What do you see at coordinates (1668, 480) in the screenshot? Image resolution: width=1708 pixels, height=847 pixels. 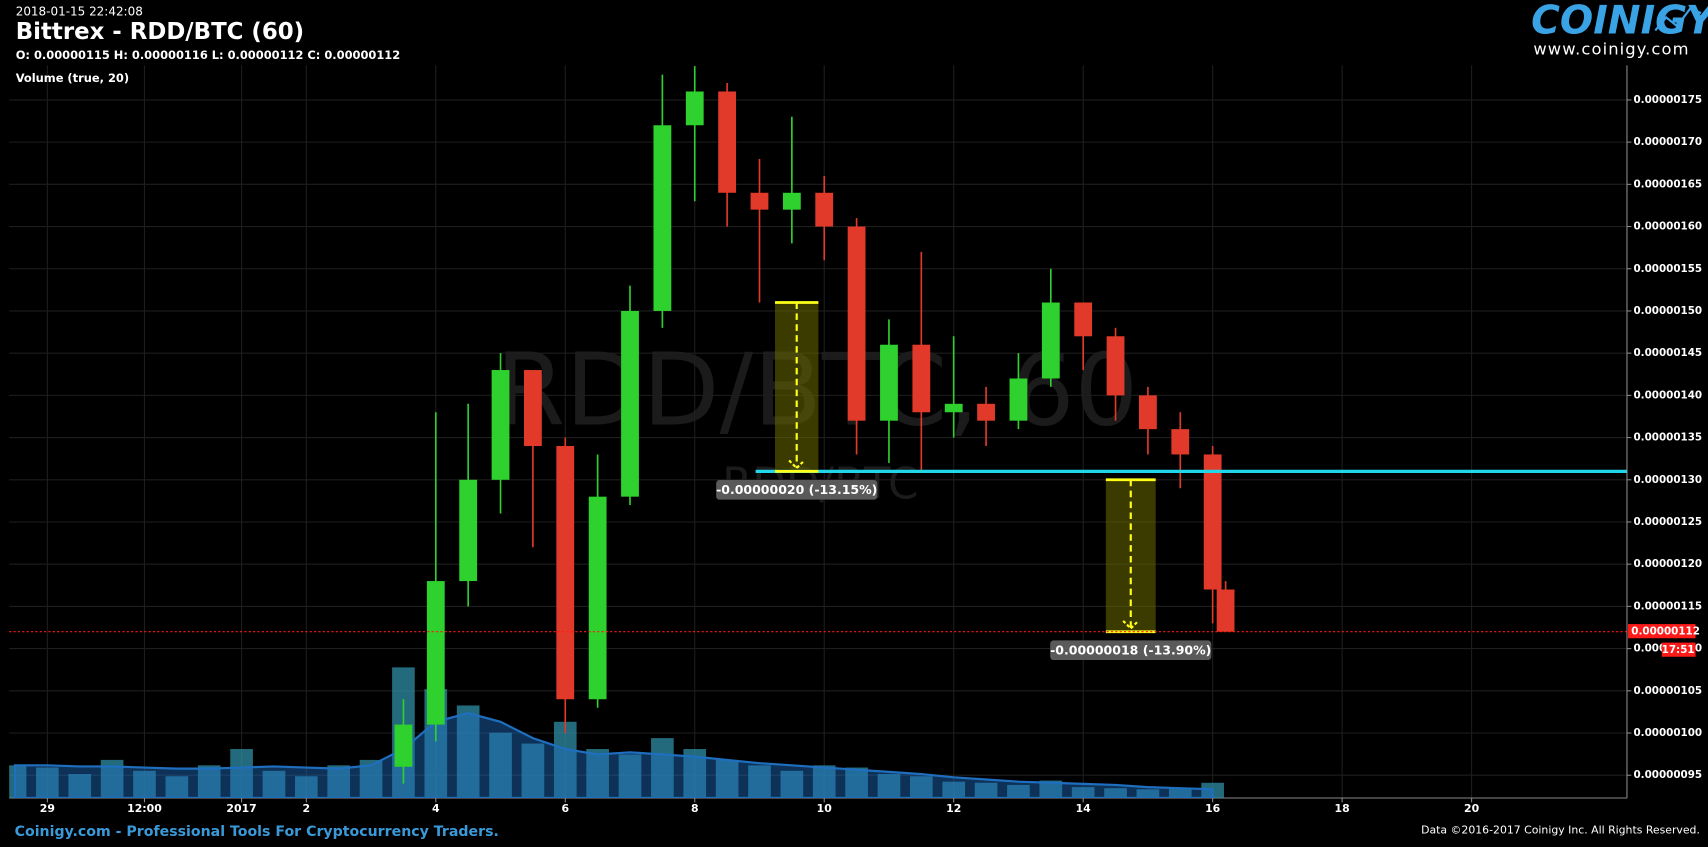 I see `y-tick-label: 0.00000130` at bounding box center [1668, 480].